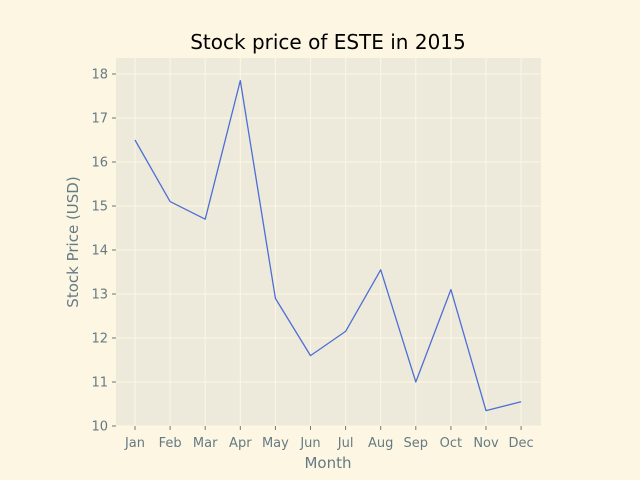 The image size is (640, 480). I want to click on x-axis: Jan Feb Mar Apr May Jun Jul Aug Sep Oct Nov Dec, so click(329, 438).